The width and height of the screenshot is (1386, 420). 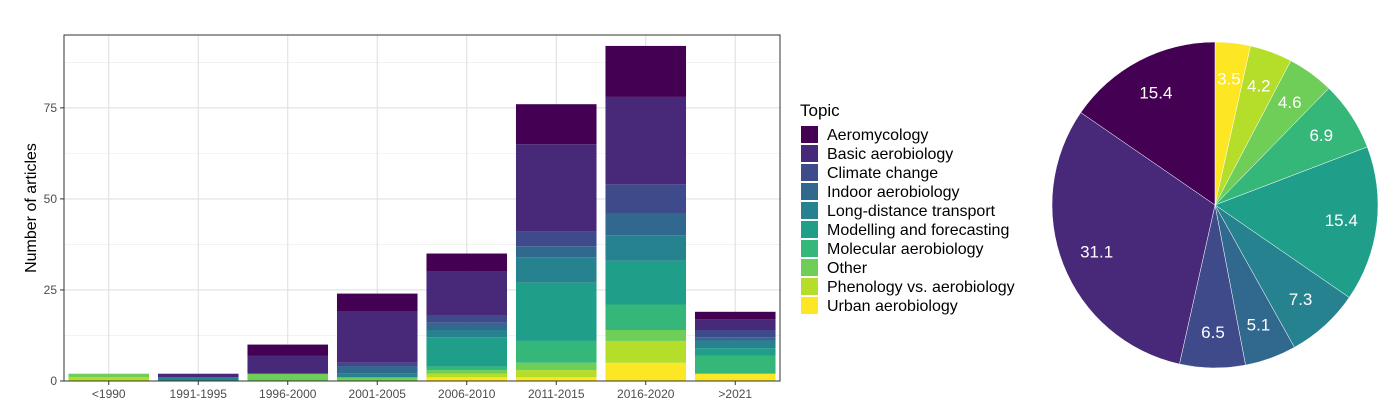 I want to click on x-tick-label: 1991-1995, so click(x=199, y=394).